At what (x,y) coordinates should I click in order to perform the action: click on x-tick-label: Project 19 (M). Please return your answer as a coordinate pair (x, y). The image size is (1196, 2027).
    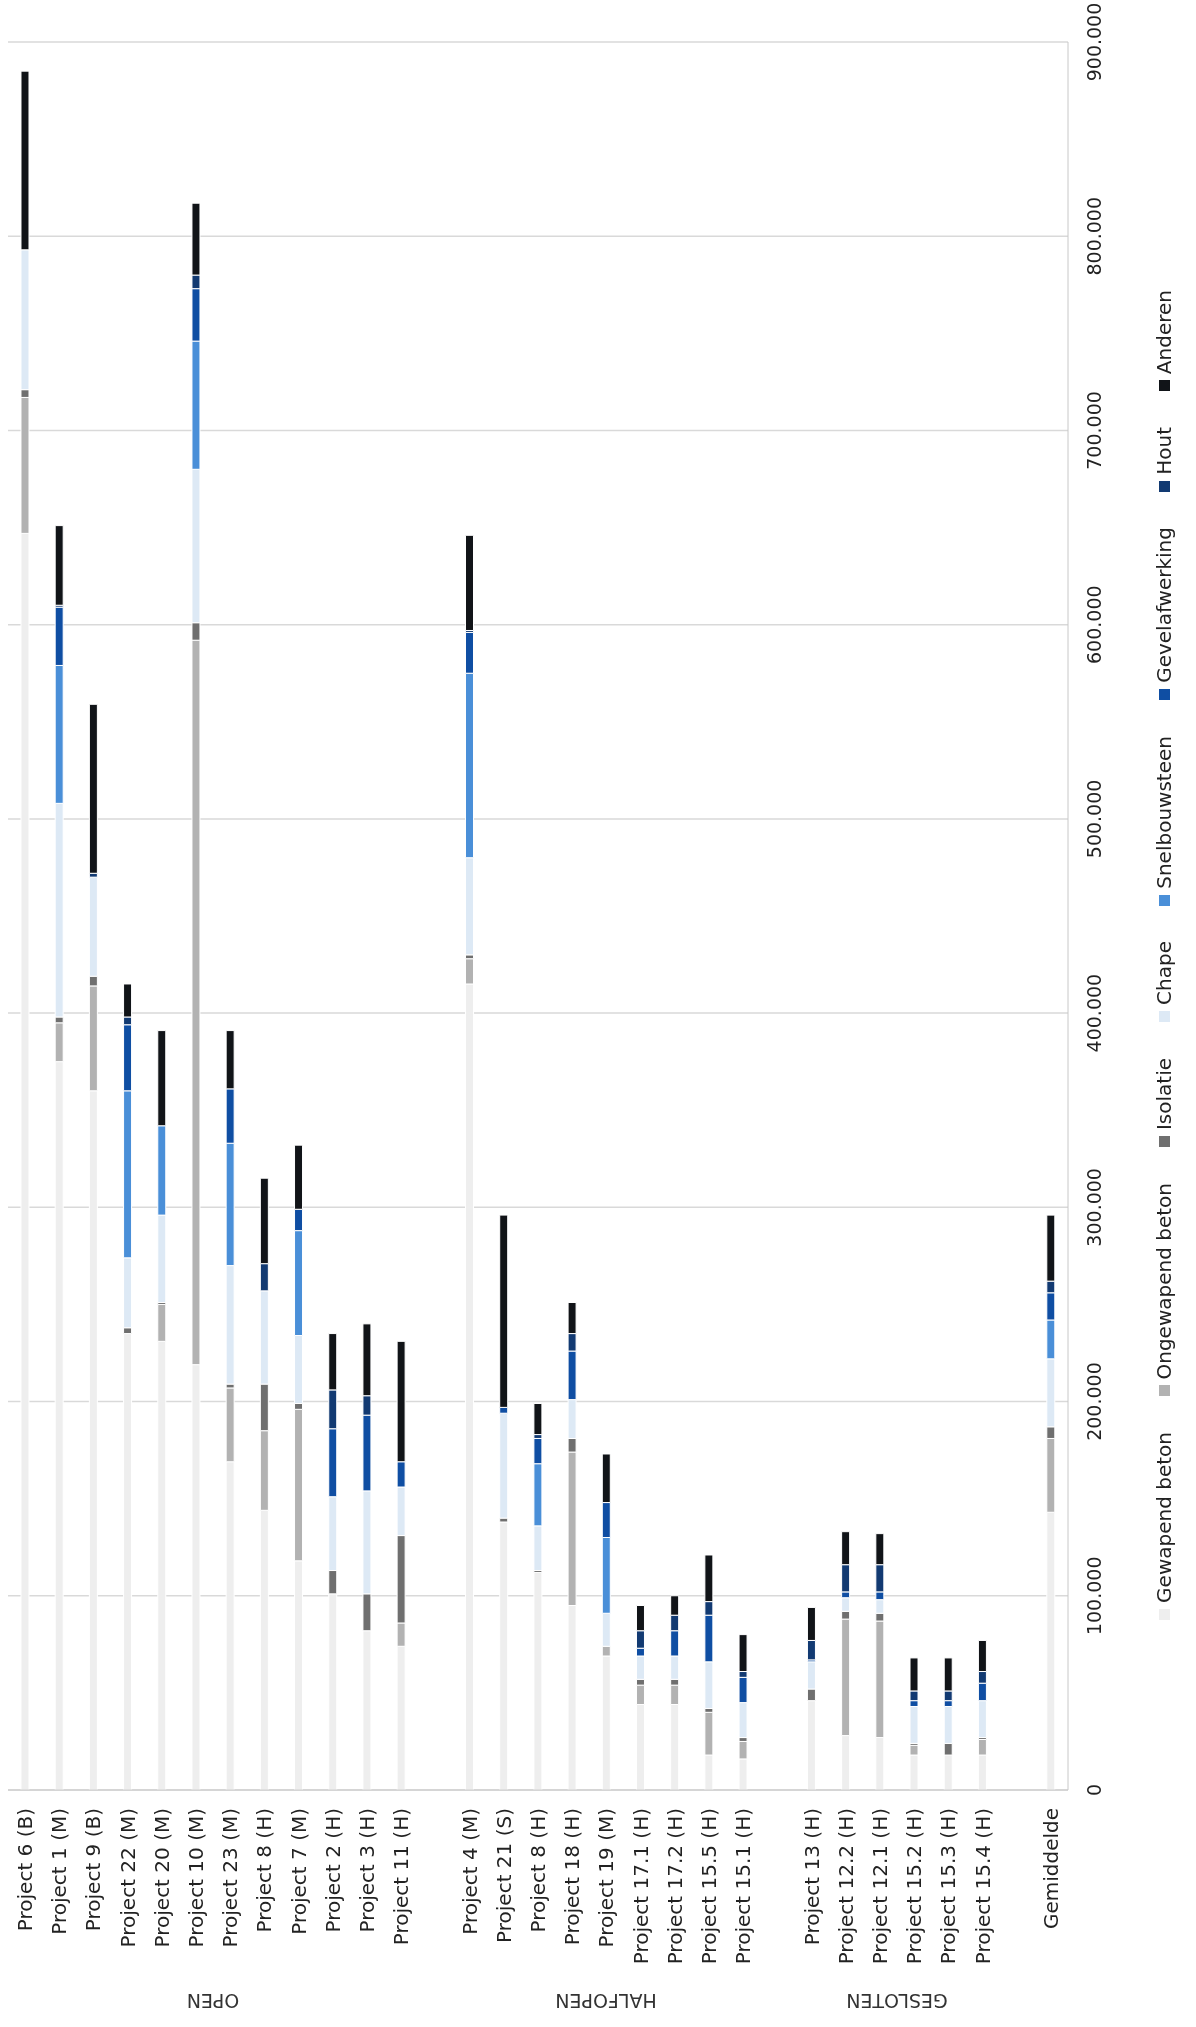
    Looking at the image, I should click on (606, 1878).